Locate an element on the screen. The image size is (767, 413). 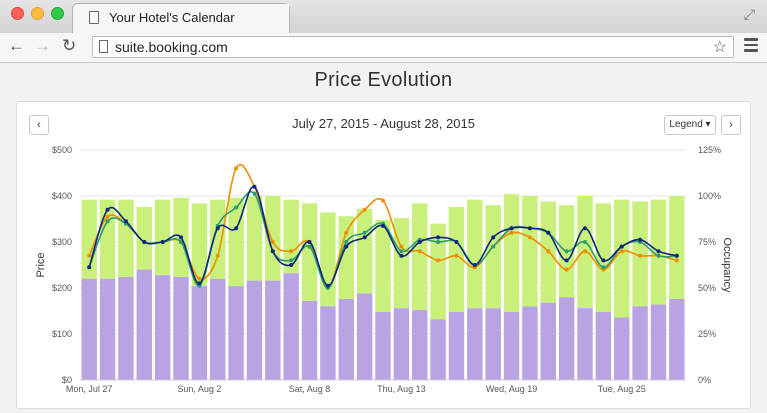
date-range: July 27, 2015 - August 28, 2015 is located at coordinates (383, 123).